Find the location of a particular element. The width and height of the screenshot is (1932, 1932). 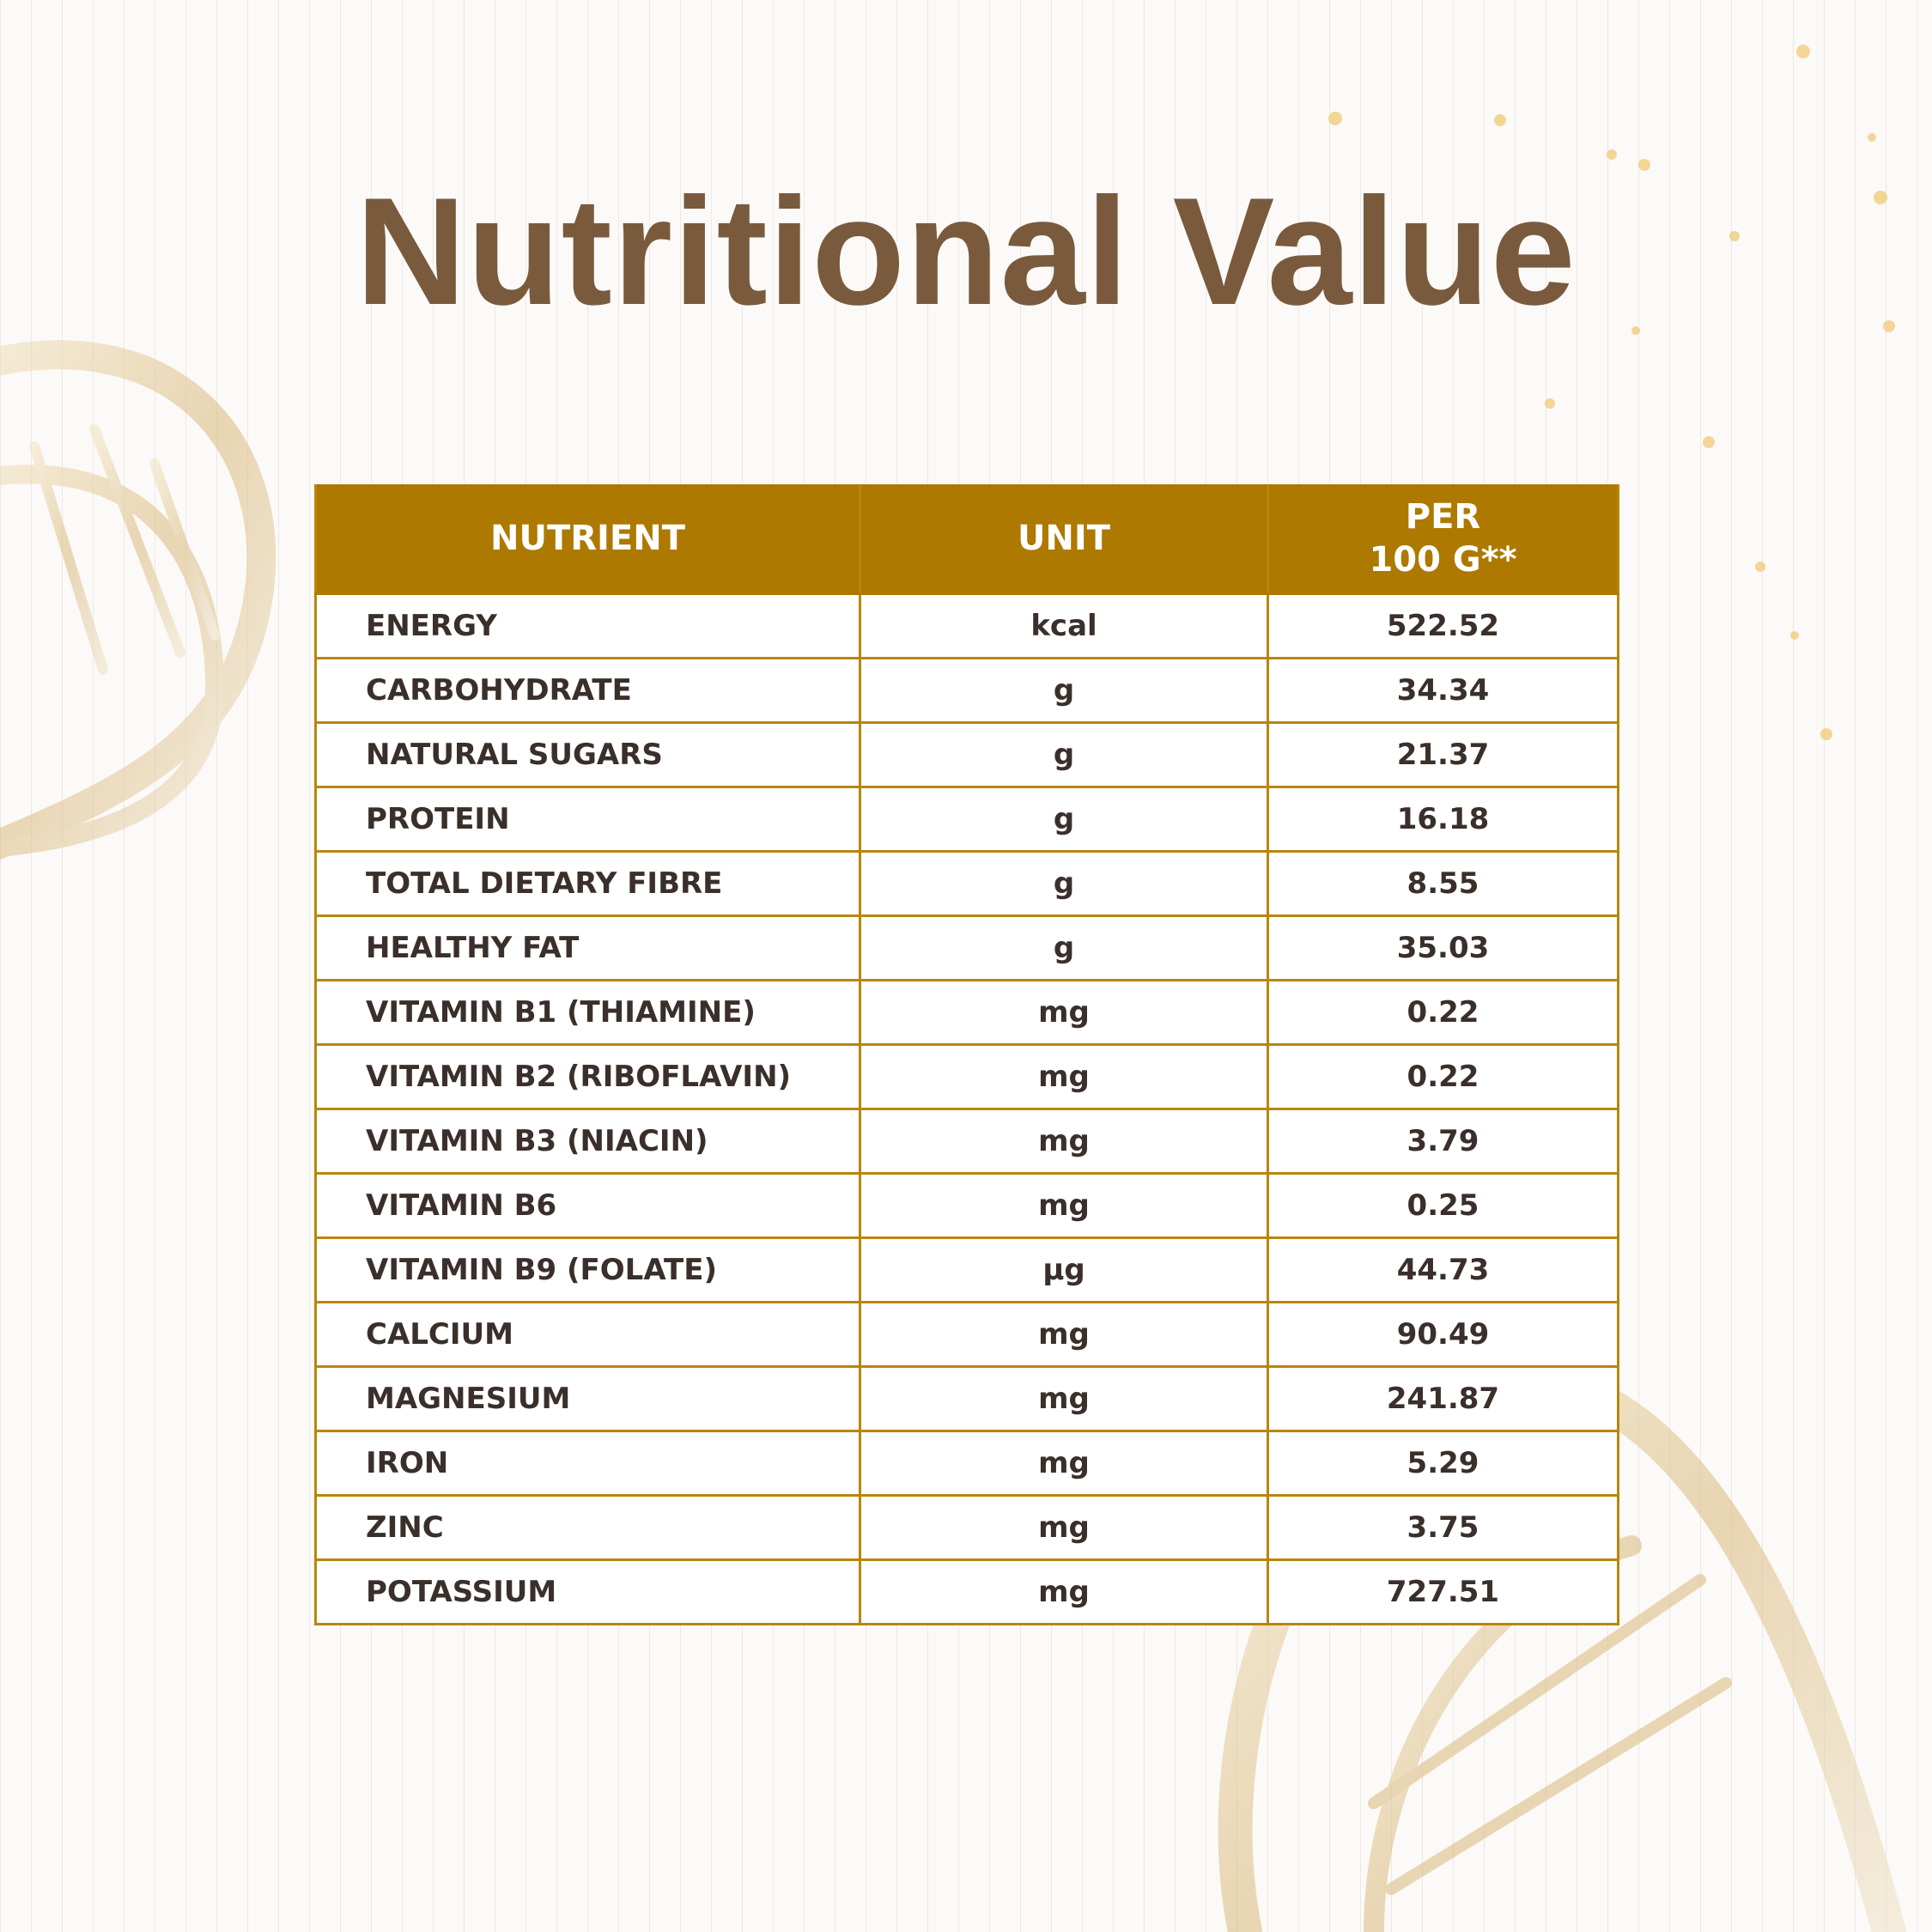

amount: 35.03 is located at coordinates (1443, 947).